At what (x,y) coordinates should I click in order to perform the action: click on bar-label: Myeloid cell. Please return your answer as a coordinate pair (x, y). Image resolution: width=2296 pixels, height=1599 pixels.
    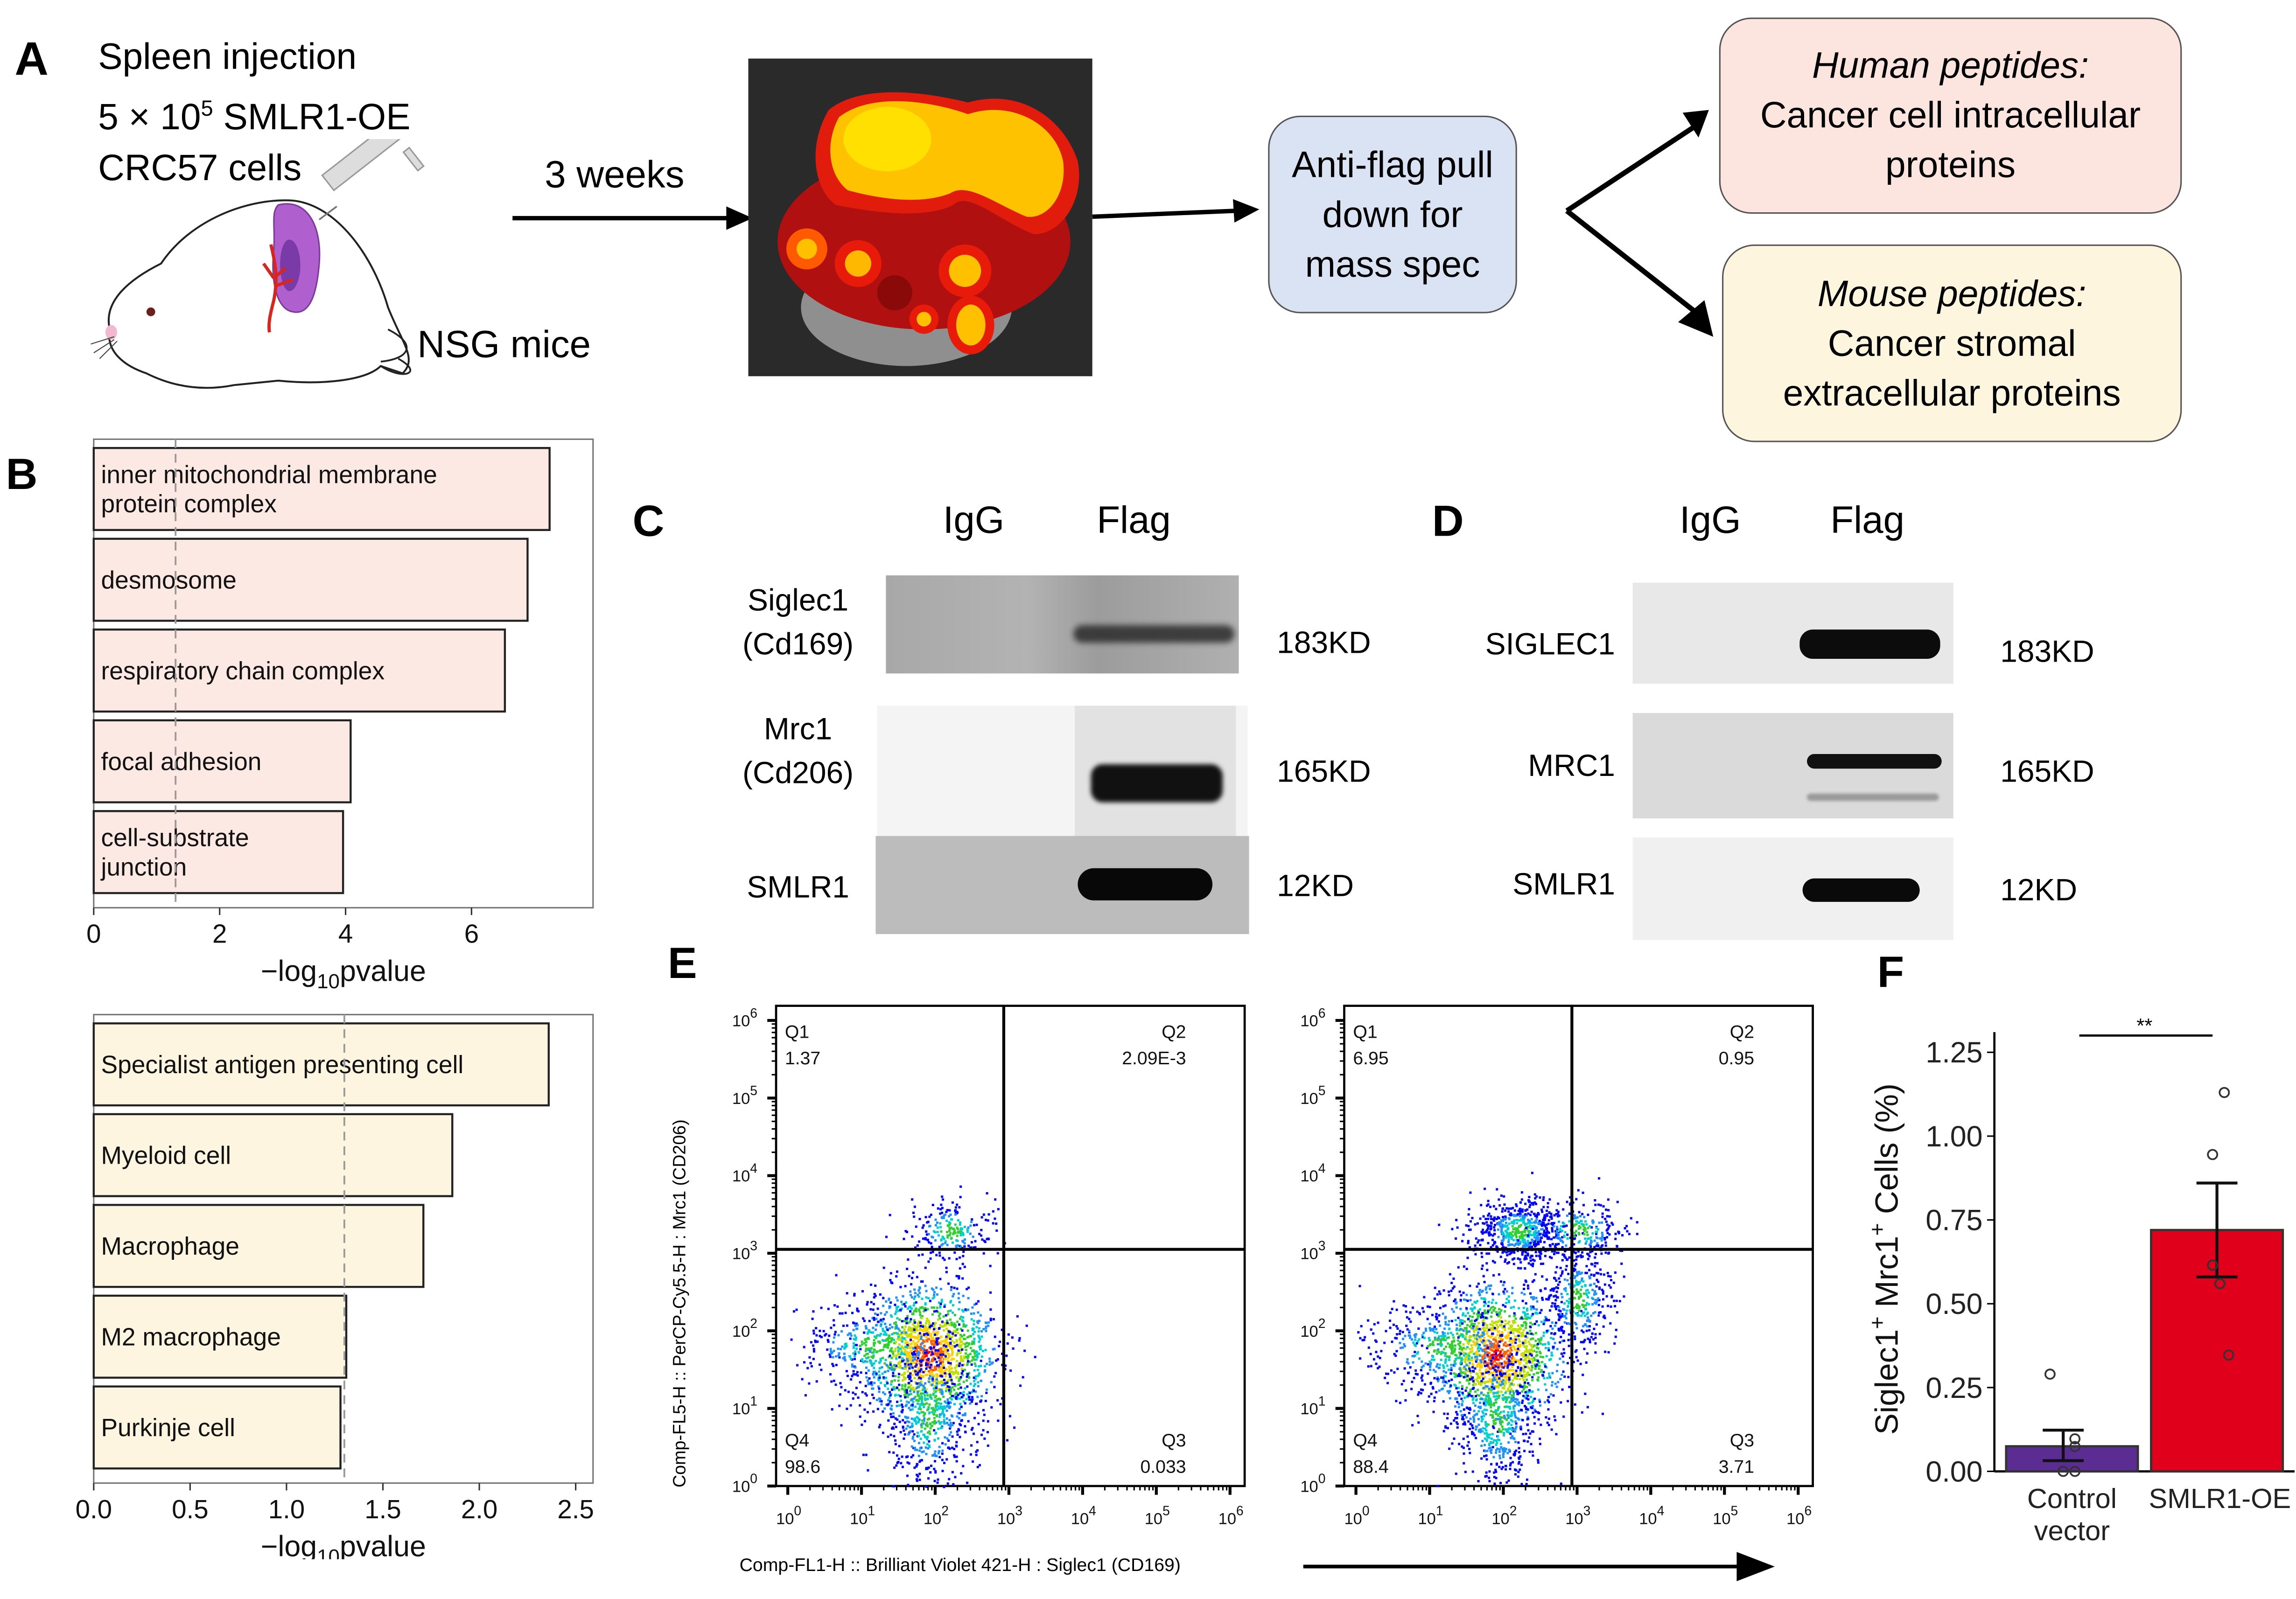
    Looking at the image, I should click on (166, 1156).